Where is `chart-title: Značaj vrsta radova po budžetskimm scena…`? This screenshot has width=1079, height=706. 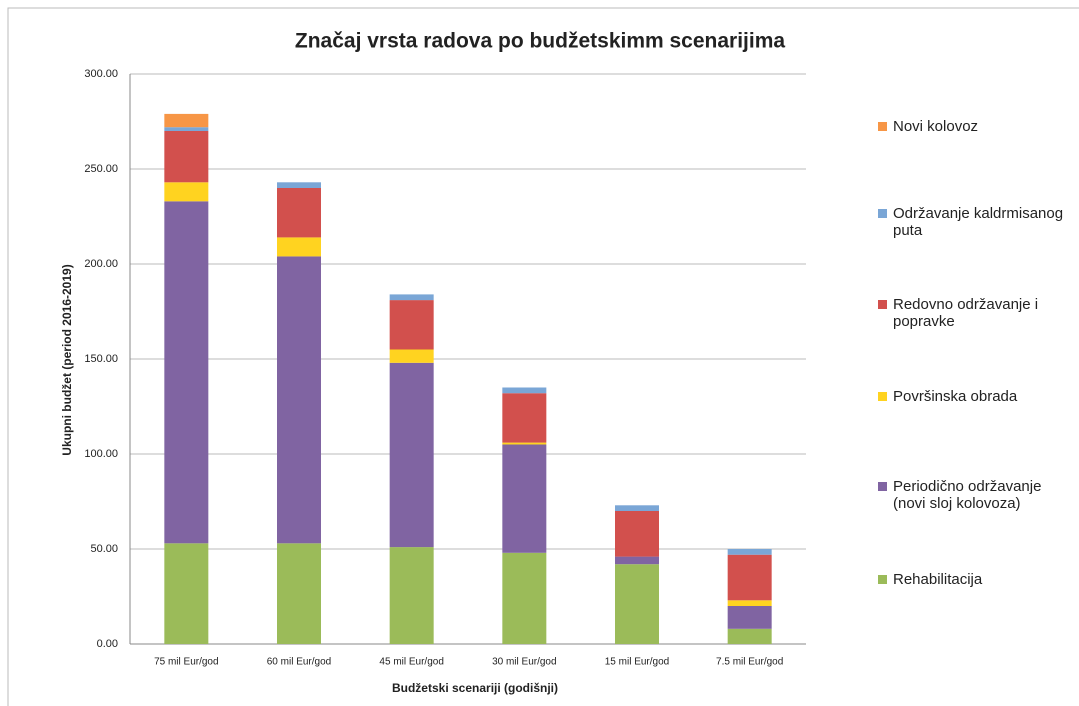 chart-title: Značaj vrsta radova po budžetskimm scena… is located at coordinates (540, 41).